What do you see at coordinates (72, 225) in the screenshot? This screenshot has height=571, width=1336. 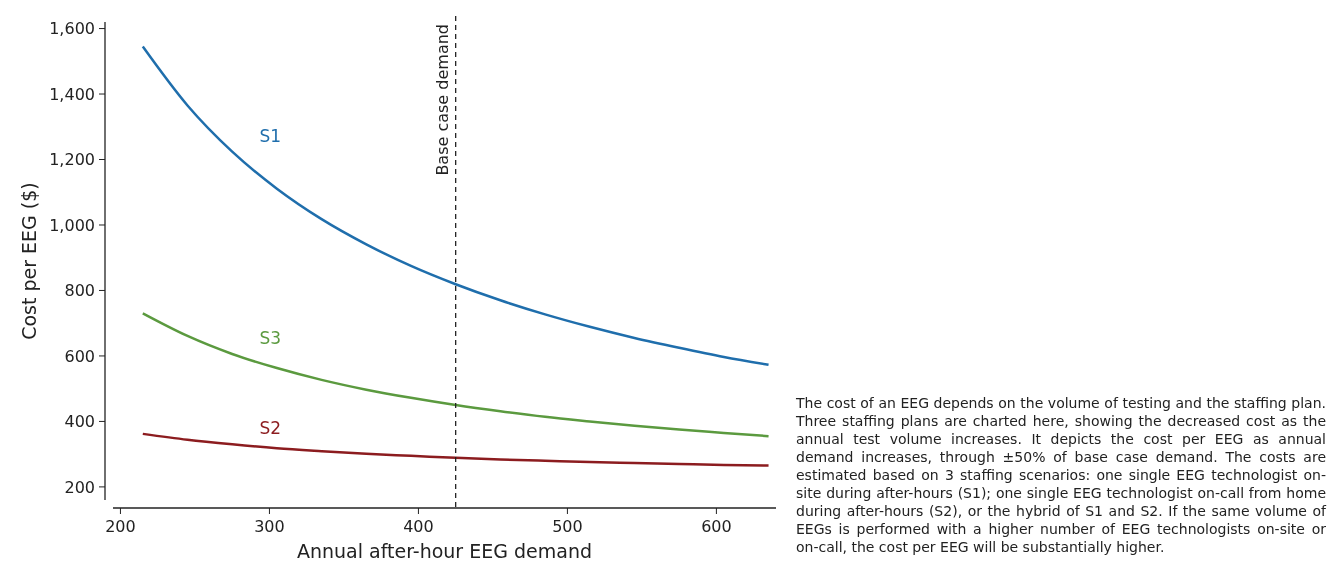 I see `y-tick-label: 1,000` at bounding box center [72, 225].